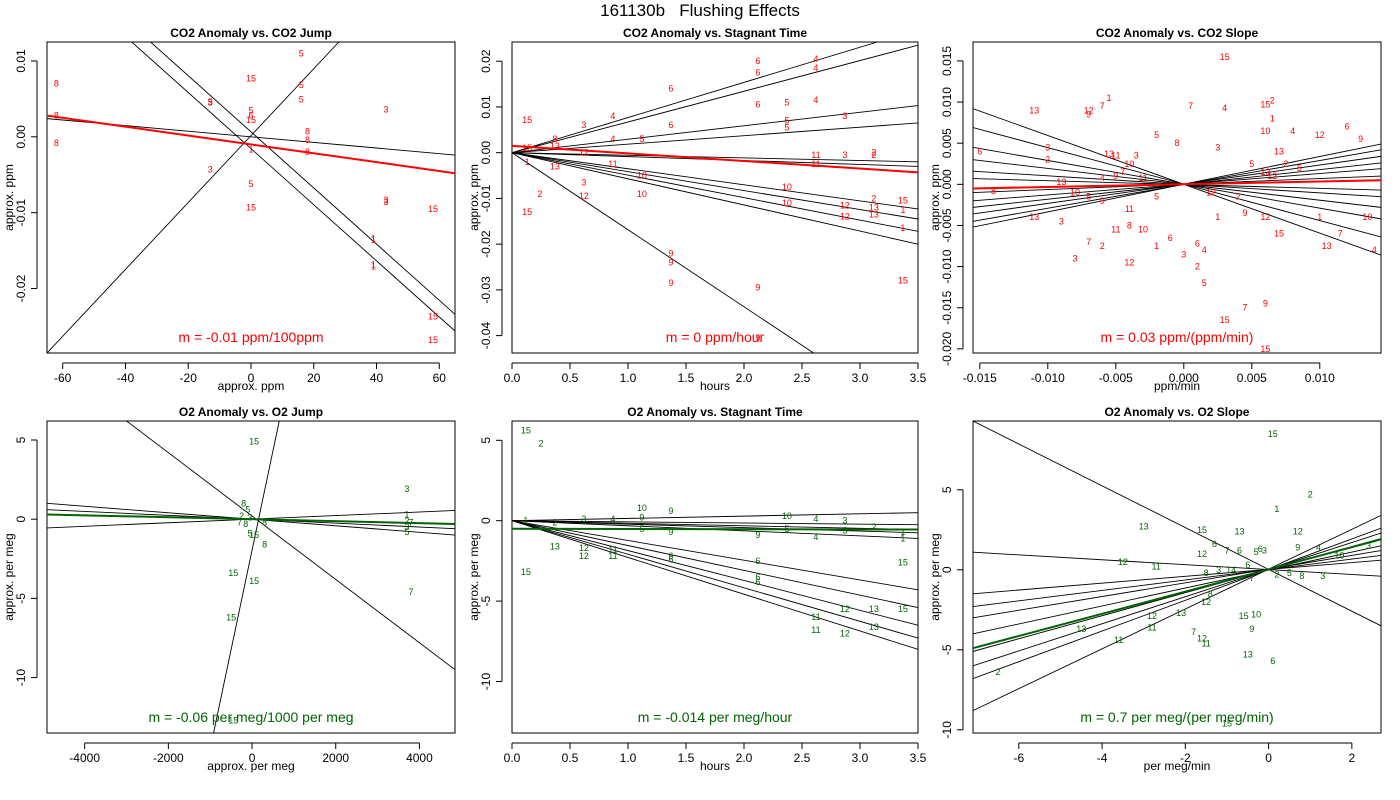 Image resolution: width=1400 pixels, height=800 pixels. Describe the element at coordinates (1268, 758) in the screenshot. I see `x-tick-label: 0` at that location.